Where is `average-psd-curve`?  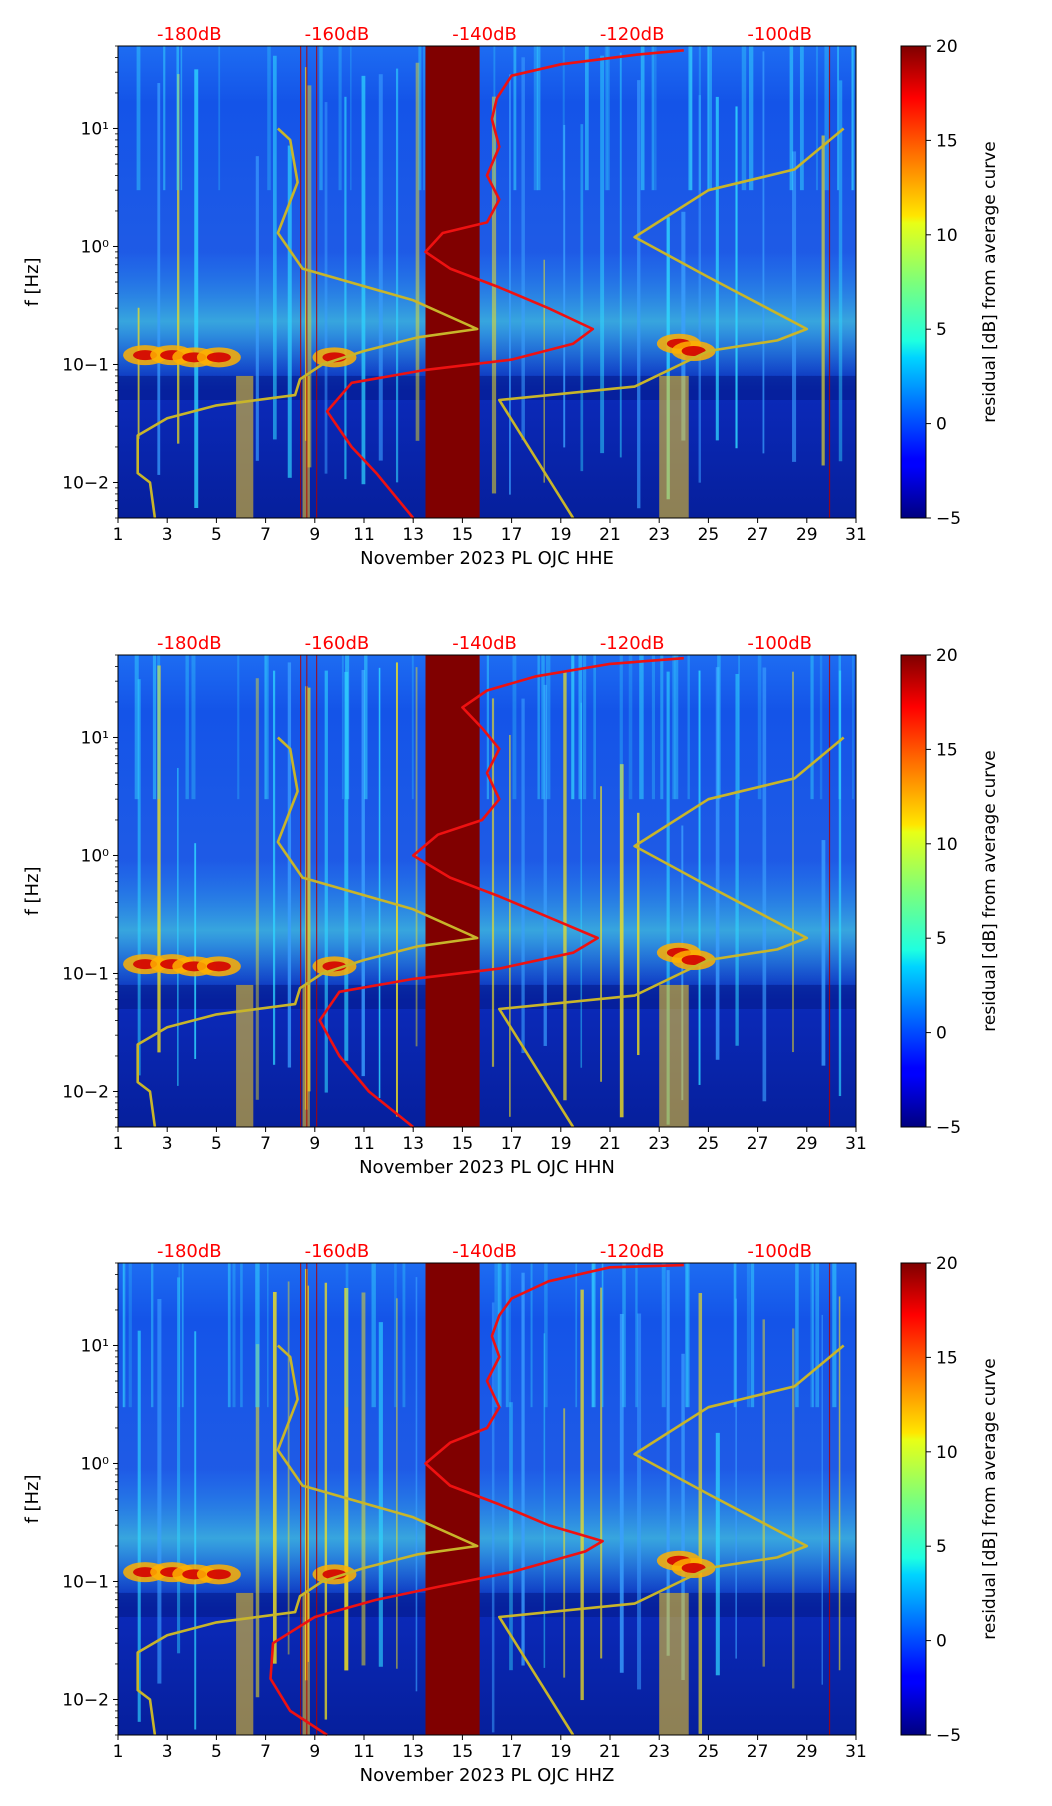
average-psd-curve is located at coordinates (476, 1500).